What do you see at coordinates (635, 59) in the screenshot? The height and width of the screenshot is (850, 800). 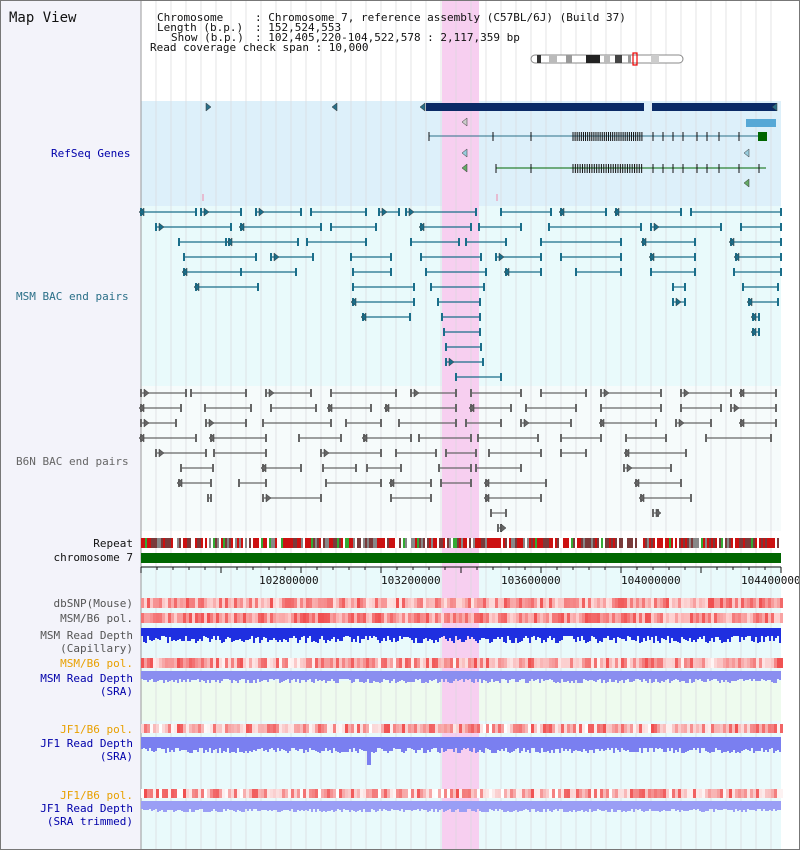 I see `ideogram-position-marker` at bounding box center [635, 59].